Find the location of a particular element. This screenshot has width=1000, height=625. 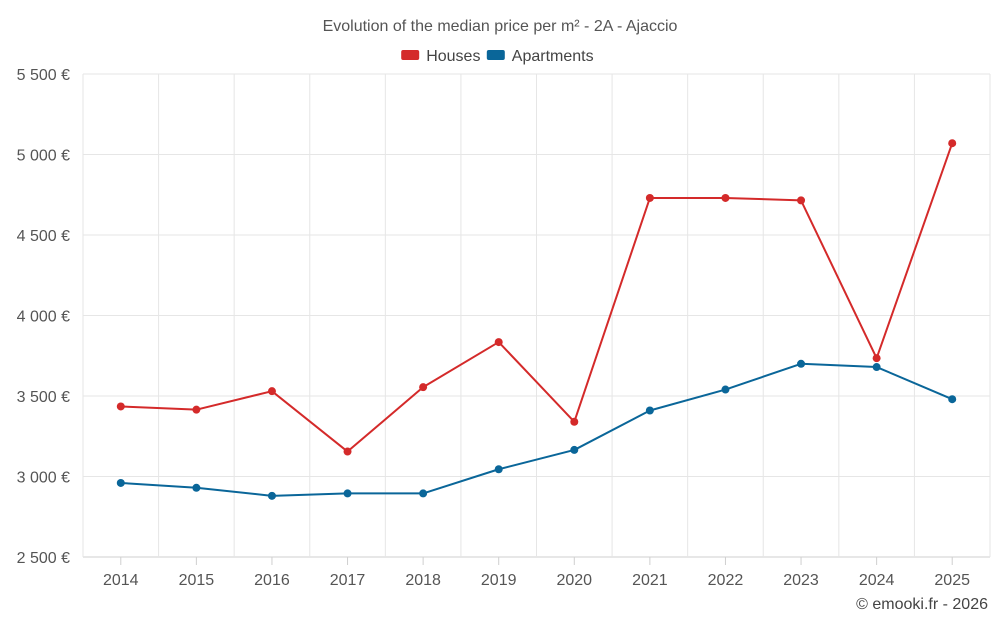

legend-item-apartments: Apartments is located at coordinates (540, 56).